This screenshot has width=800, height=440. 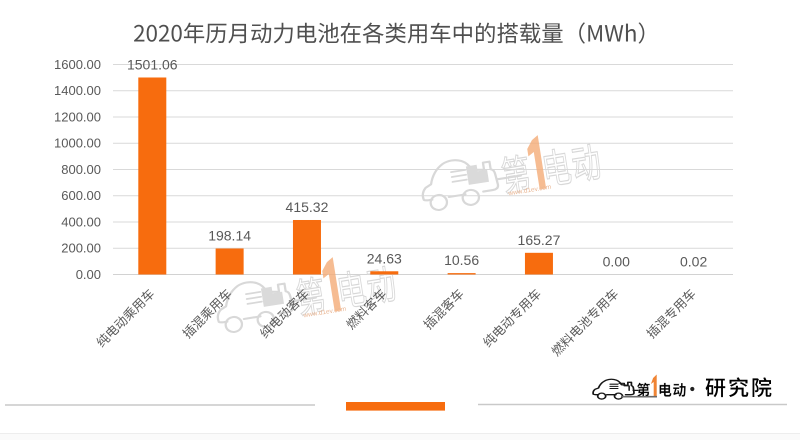 I want to click on svg-text: 165.27, so click(x=539, y=240).